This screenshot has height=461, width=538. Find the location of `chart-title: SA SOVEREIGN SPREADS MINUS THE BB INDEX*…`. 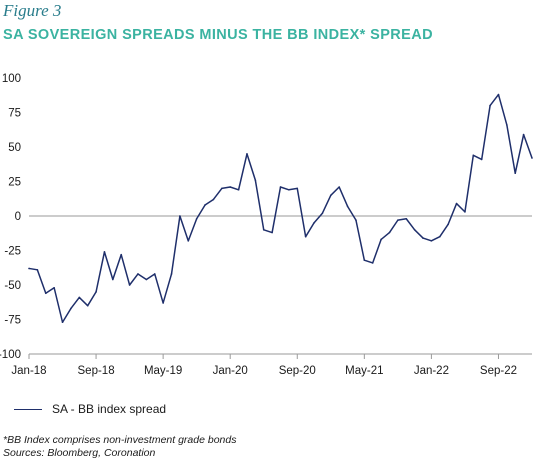

chart-title: SA SOVEREIGN SPREADS MINUS THE BB INDEX*… is located at coordinates (218, 35).